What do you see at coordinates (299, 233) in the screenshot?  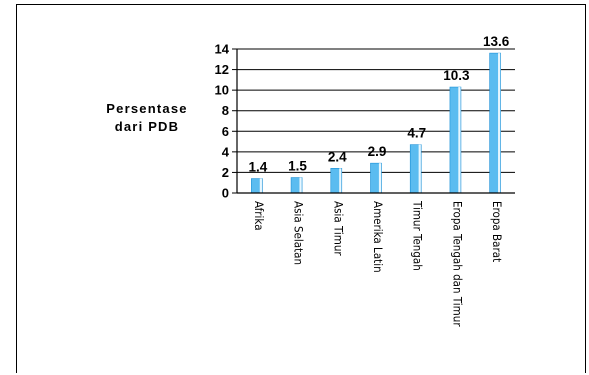 I see `category-label: Asia Selatan` at bounding box center [299, 233].